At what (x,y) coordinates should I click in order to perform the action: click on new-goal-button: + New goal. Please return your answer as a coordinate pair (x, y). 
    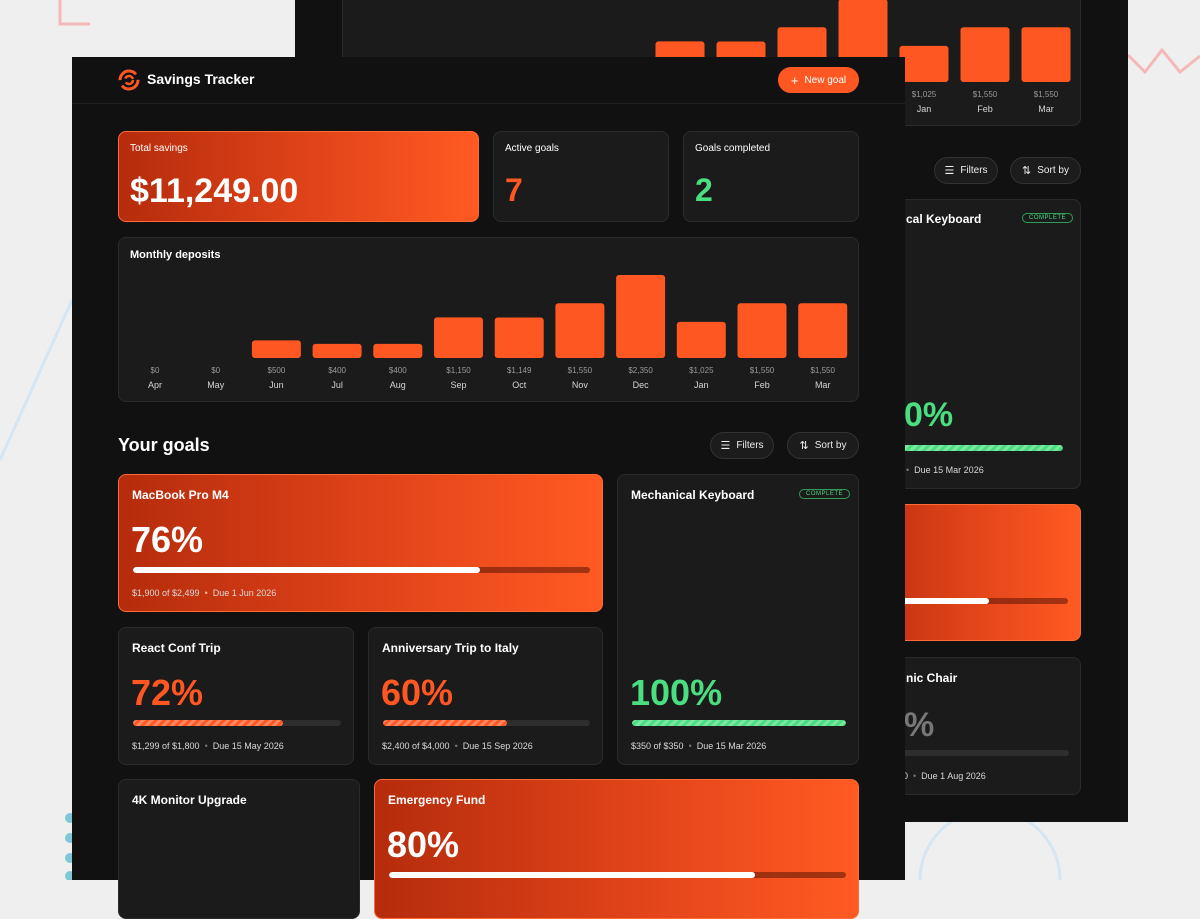
    Looking at the image, I should click on (818, 80).